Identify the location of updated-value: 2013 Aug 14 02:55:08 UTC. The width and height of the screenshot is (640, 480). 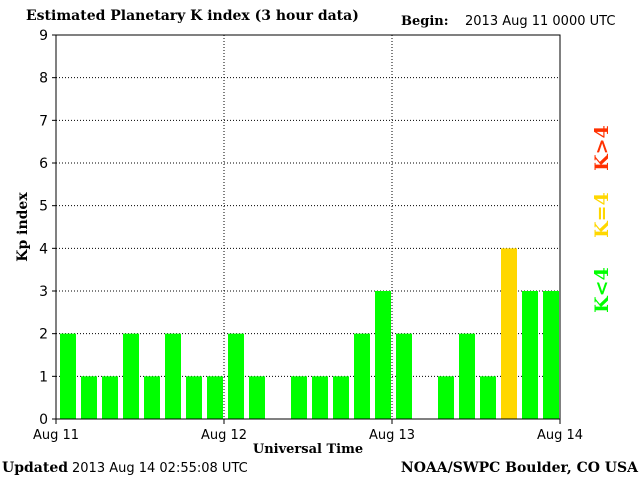
(160, 468).